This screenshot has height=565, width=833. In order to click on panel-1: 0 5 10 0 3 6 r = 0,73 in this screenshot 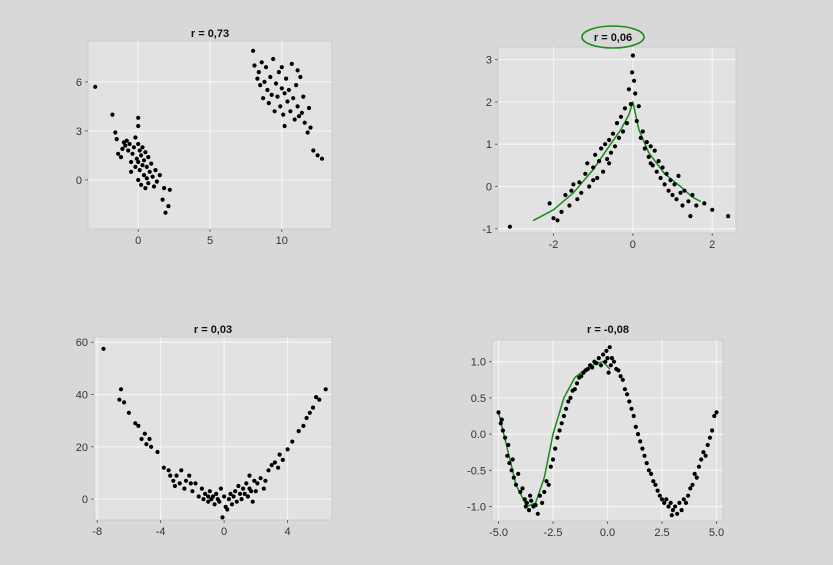, I will do `click(204, 137)`.